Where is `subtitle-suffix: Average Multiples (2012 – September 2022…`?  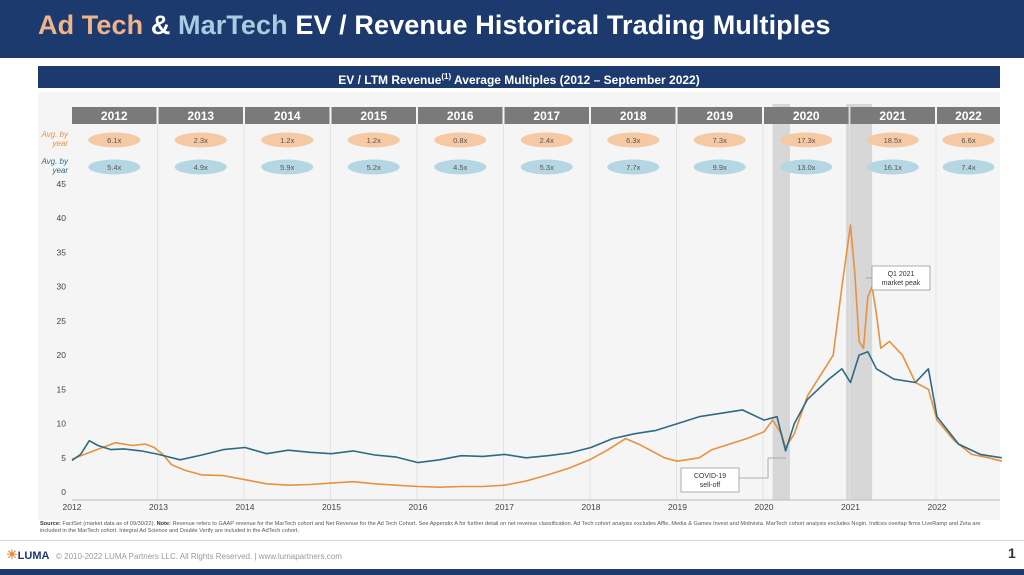 subtitle-suffix: Average Multiples (2012 – September 2022… is located at coordinates (575, 80).